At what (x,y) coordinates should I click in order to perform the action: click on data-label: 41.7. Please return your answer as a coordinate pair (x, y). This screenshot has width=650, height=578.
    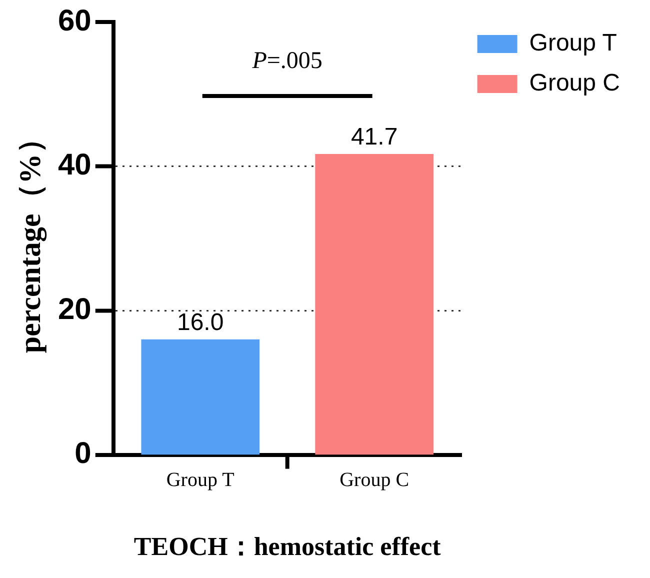
    Looking at the image, I should click on (374, 137).